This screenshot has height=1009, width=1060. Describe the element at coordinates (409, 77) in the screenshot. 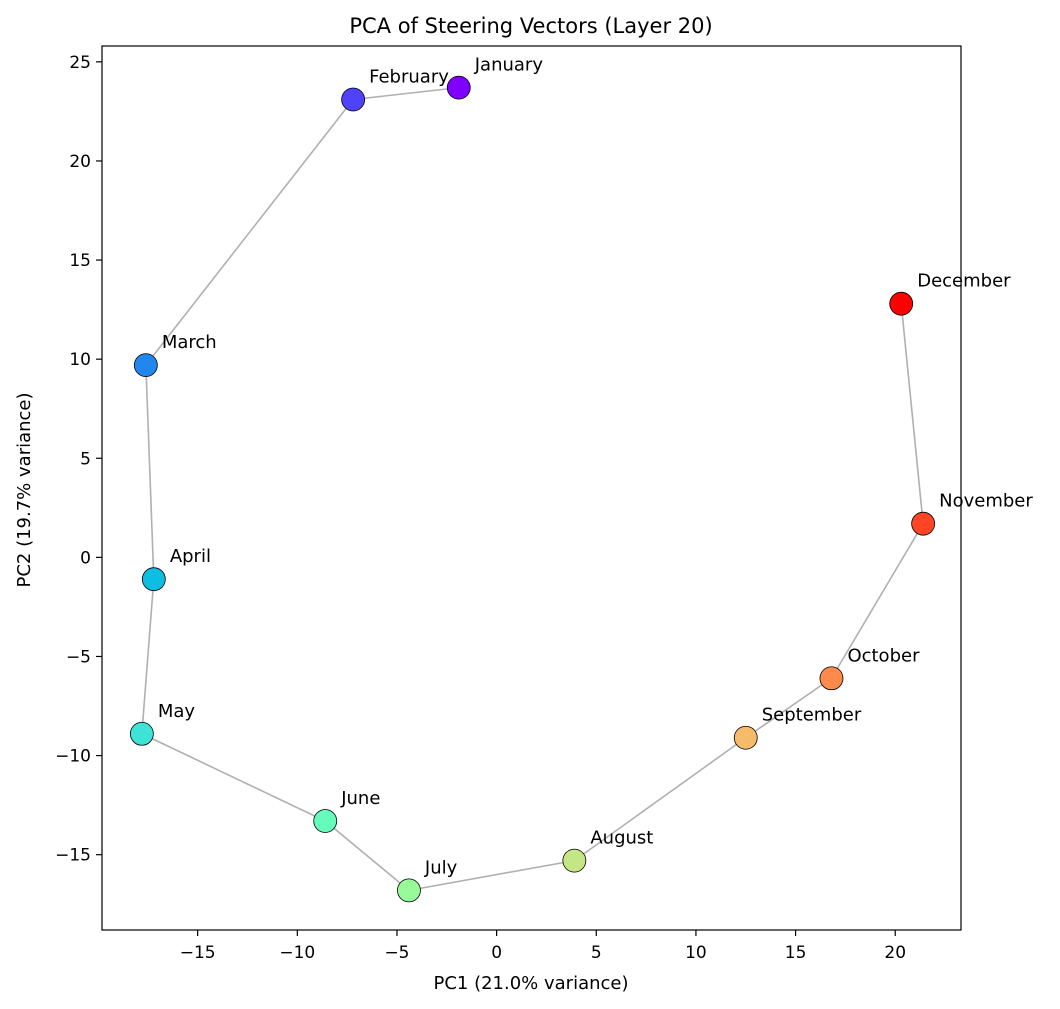

I see `point-label-february: February` at that location.